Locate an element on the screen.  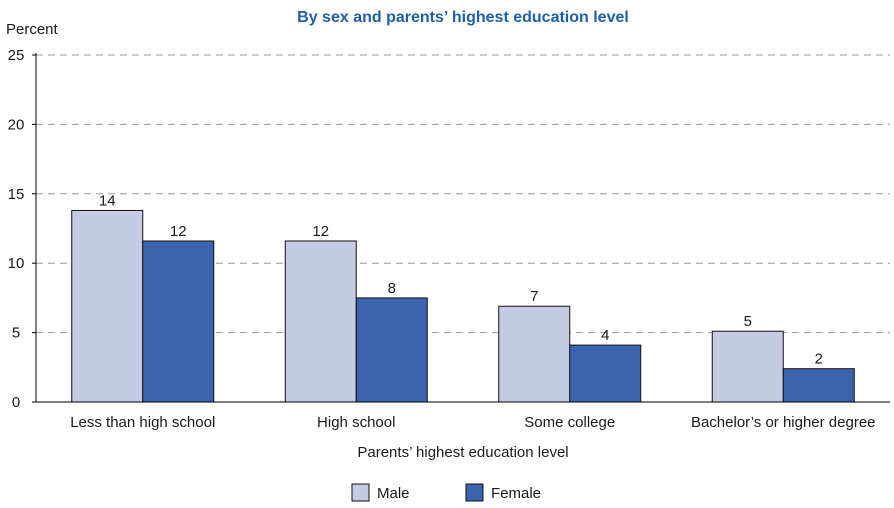
legend-swatch-male is located at coordinates (360, 492).